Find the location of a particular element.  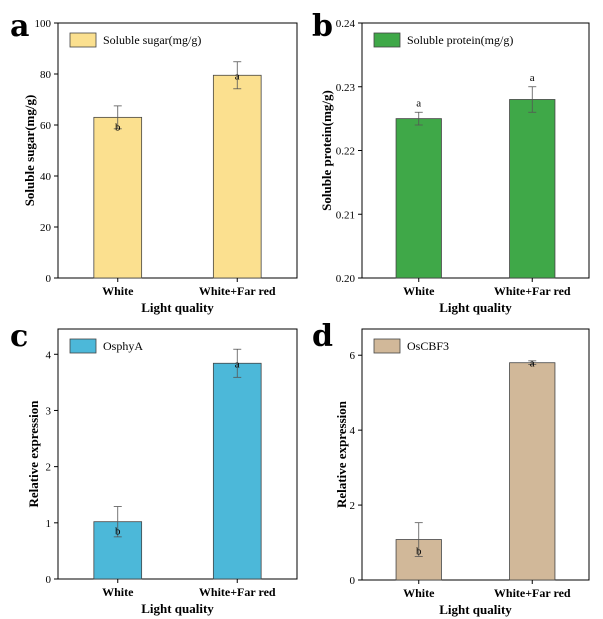

y-tick-label: 60 is located at coordinates (46, 126).